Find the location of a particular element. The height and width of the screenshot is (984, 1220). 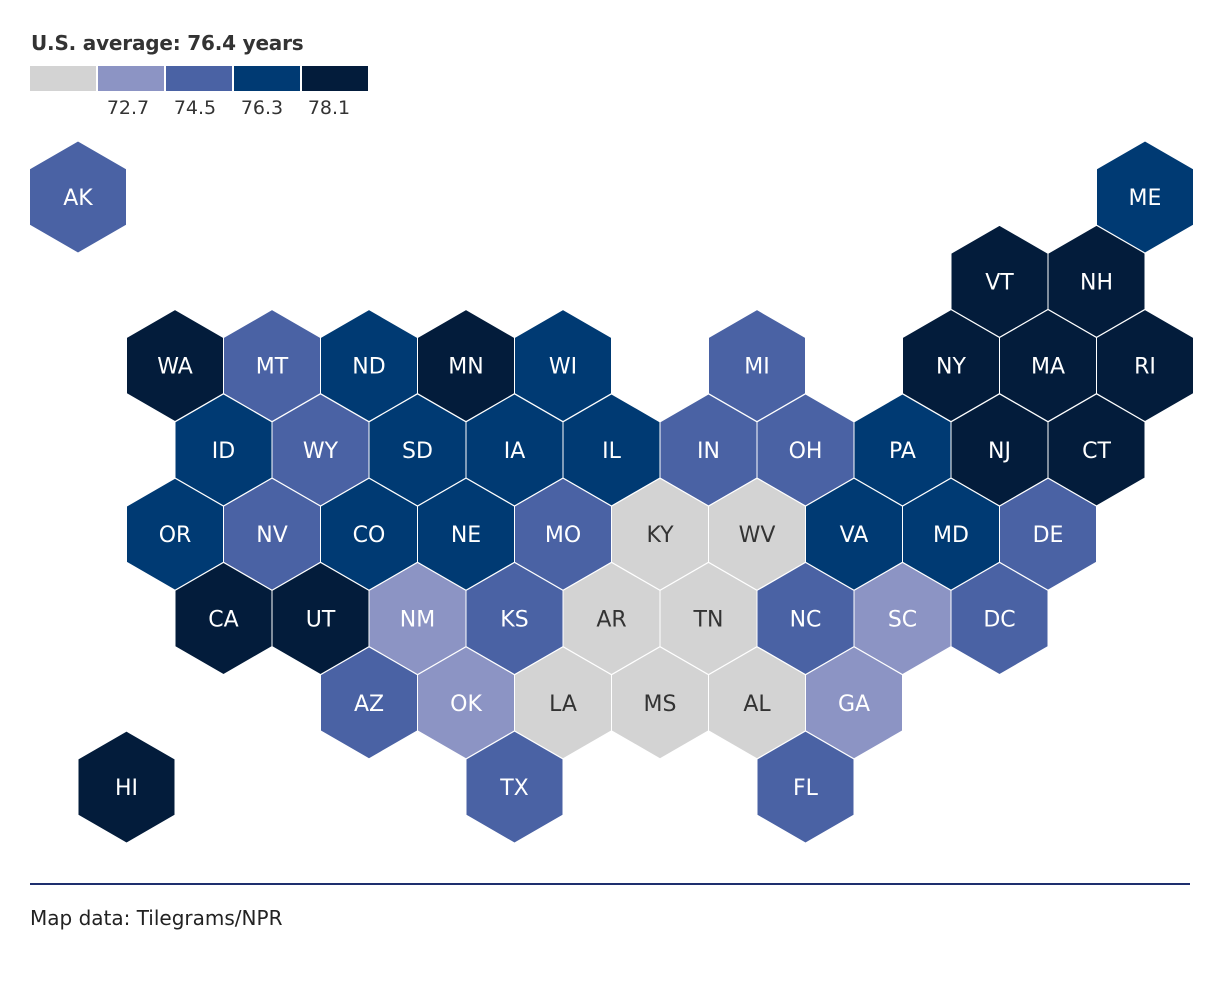

state-tile-ga: GA is located at coordinates (854, 703).